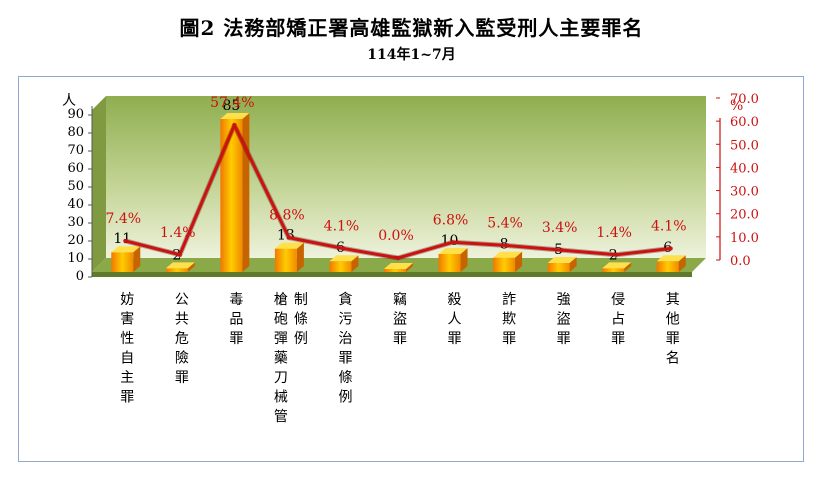 The width and height of the screenshot is (823, 483). Describe the element at coordinates (345, 348) in the screenshot. I see `category-label: 貪污治罪條例` at that location.